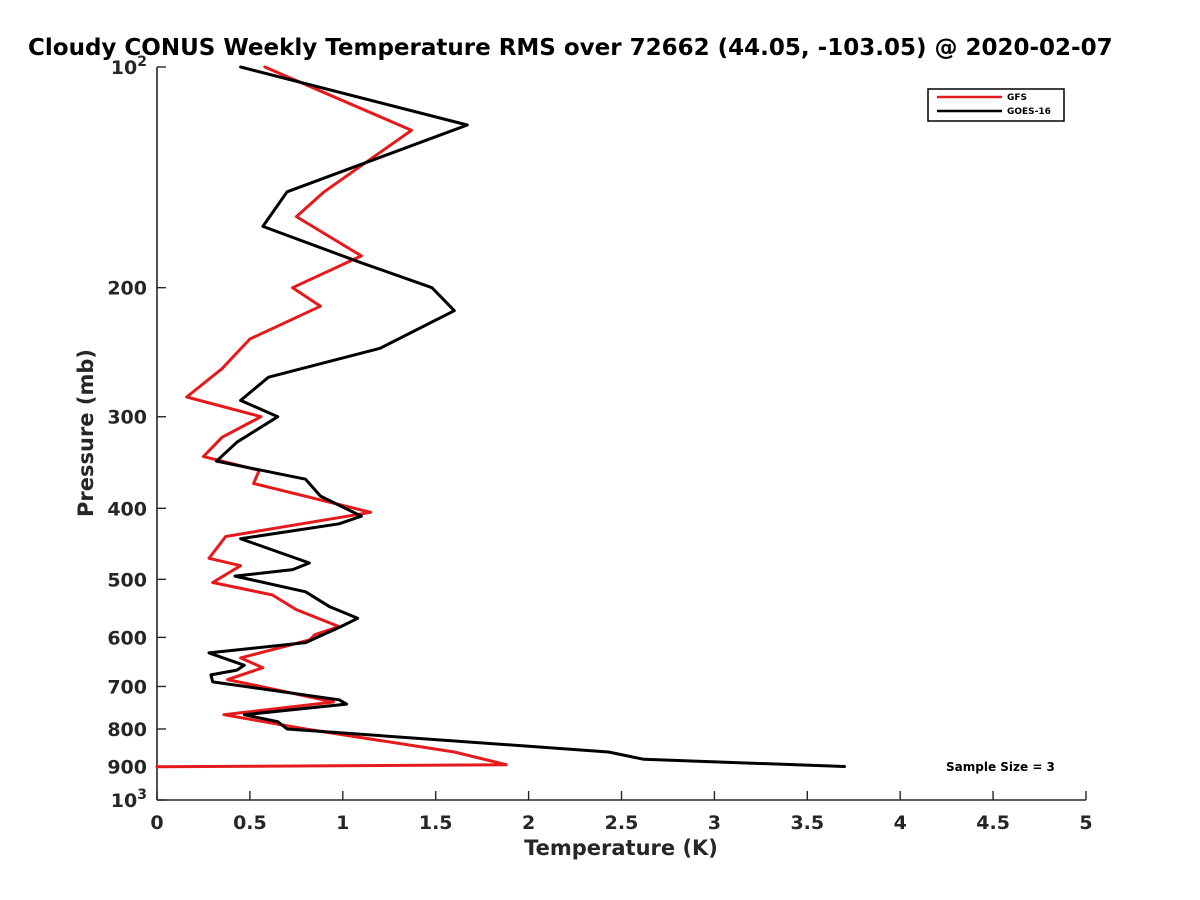  I want to click on legend: GFS GOES-16, so click(996, 105).